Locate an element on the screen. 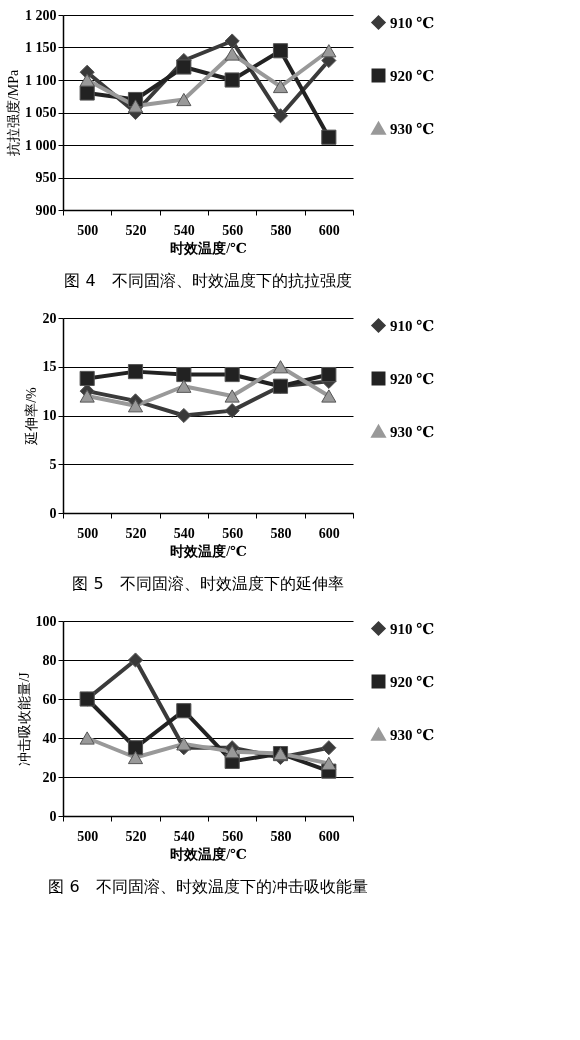 This screenshot has height=1040, width=580. text: 图 6 不同固溶、时效温度下的冲击吸收能量 is located at coordinates (208, 886).